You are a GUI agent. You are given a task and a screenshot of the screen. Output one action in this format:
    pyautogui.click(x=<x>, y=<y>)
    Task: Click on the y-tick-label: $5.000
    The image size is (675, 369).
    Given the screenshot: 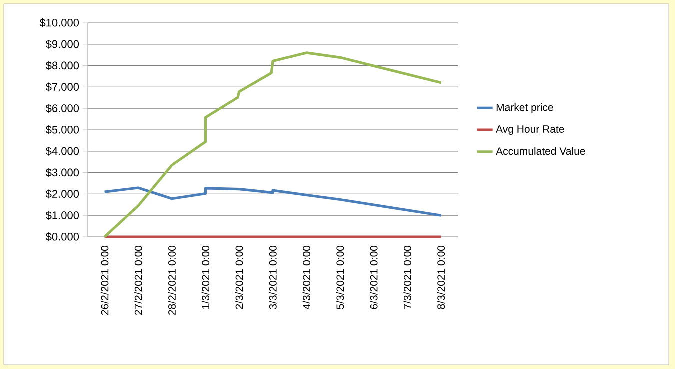 What is the action you would take?
    pyautogui.click(x=63, y=130)
    